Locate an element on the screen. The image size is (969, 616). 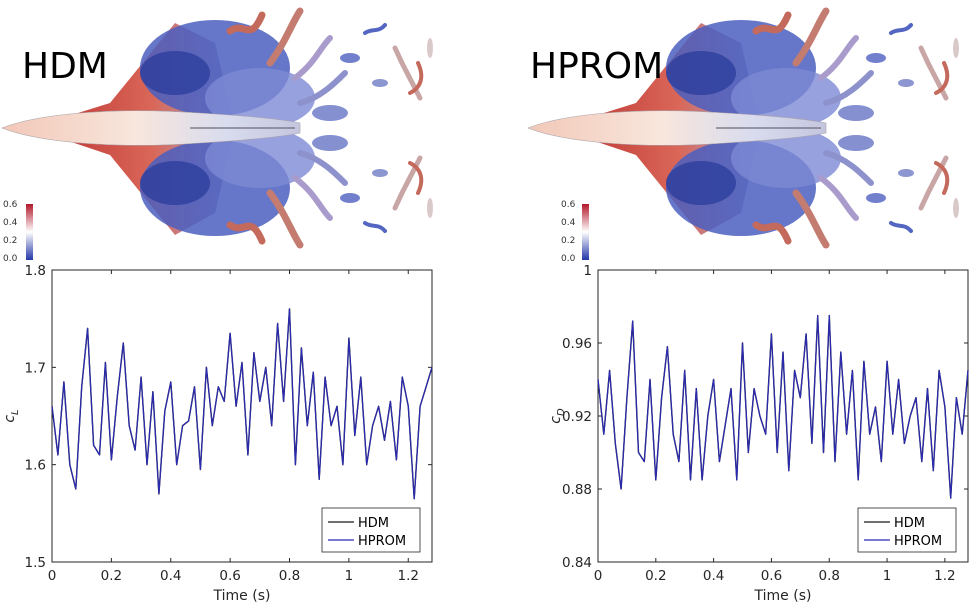
chart0-x-tick-label: 1 is located at coordinates (349, 576).